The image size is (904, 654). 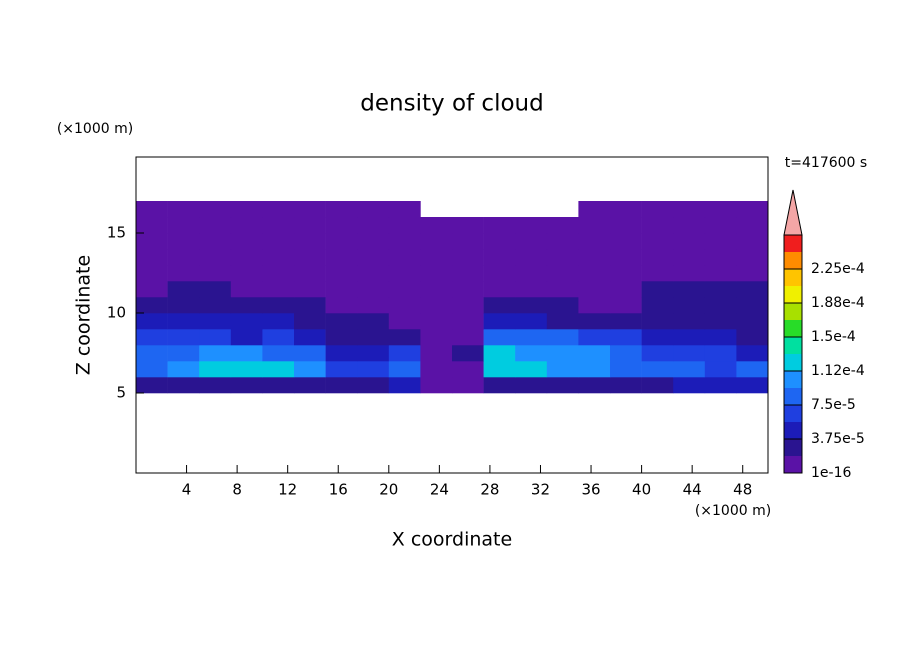 I want to click on y-axis-title: Z coordinate, so click(x=84, y=315).